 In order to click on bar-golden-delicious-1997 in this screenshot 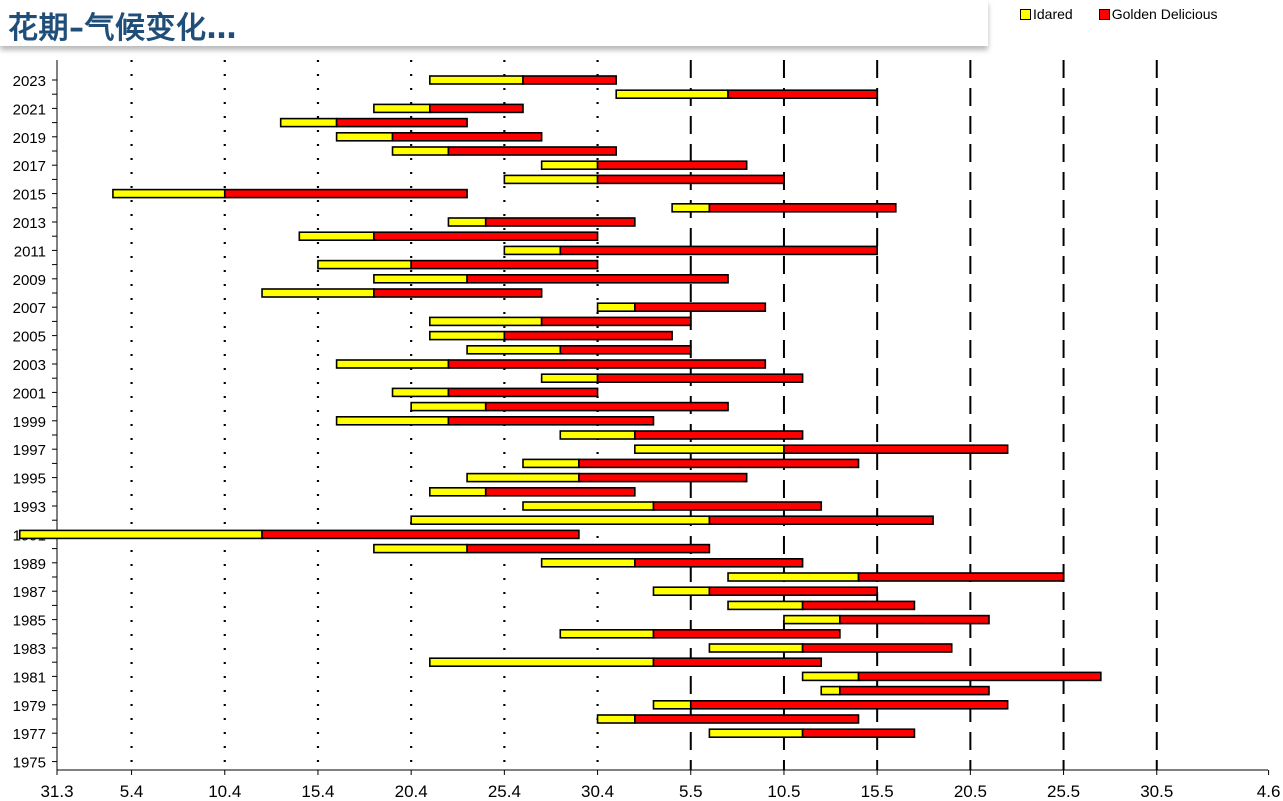, I will do `click(896, 449)`.